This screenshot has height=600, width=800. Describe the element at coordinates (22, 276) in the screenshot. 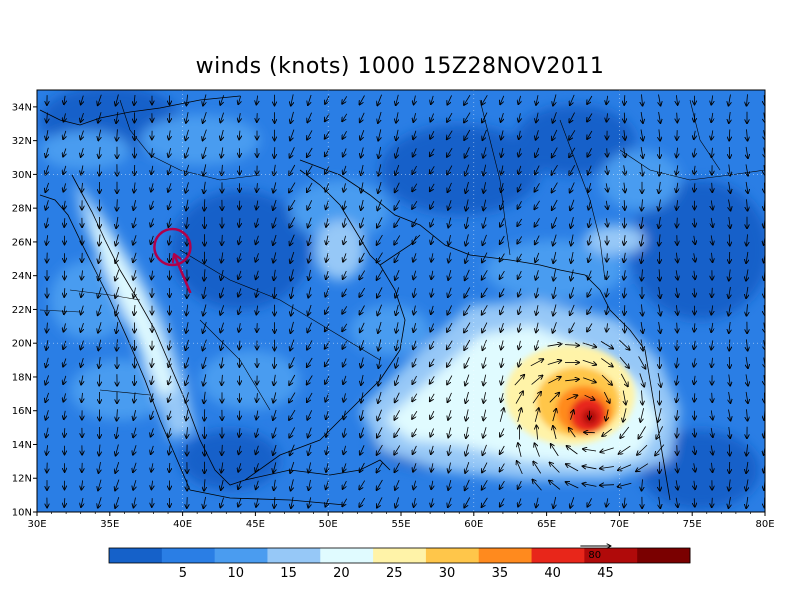

I see `y-tick-label: 24N` at that location.